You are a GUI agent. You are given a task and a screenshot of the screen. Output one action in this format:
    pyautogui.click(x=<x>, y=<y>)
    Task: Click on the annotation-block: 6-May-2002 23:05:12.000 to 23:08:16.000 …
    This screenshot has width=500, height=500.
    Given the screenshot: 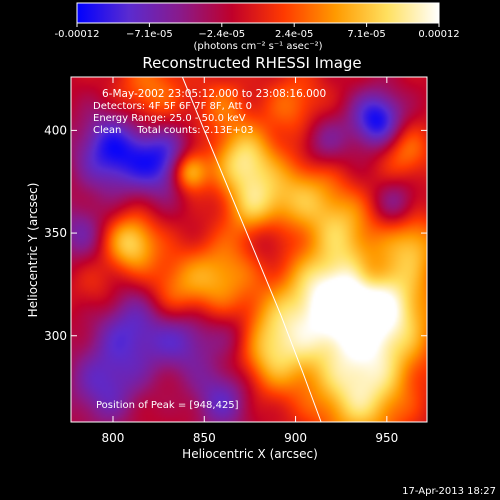 What is the action you would take?
    pyautogui.click(x=209, y=112)
    